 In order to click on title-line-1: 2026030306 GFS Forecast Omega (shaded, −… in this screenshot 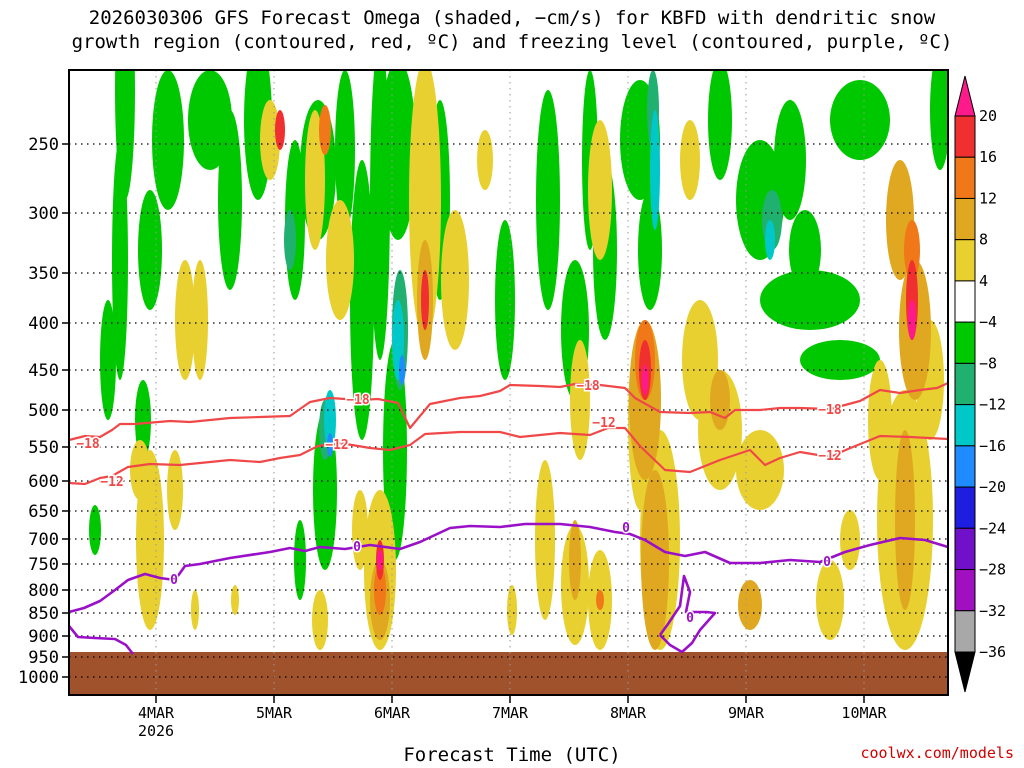, I will do `click(512, 18)`.